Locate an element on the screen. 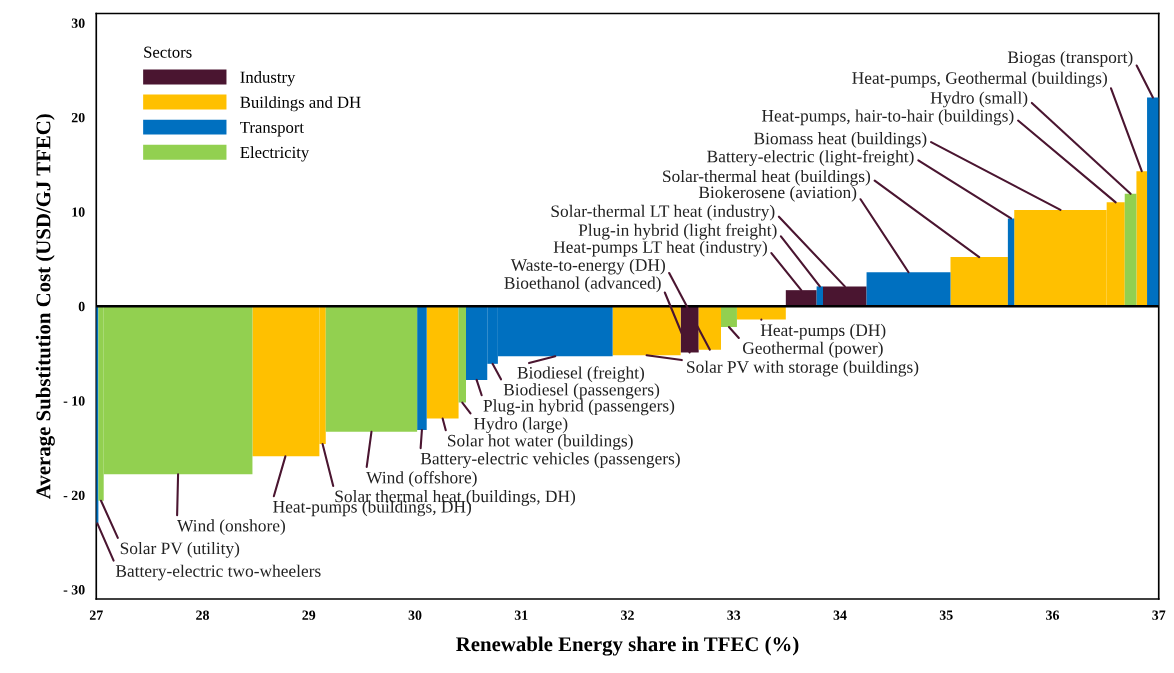 The height and width of the screenshot is (673, 1174). y-tick-label: - 20 is located at coordinates (74, 495).